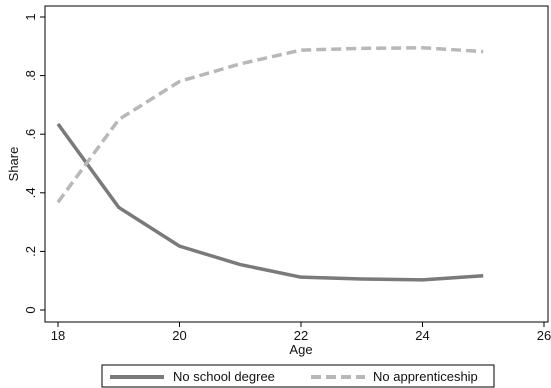  What do you see at coordinates (30, 134) in the screenshot?
I see `y-tick-label: .6` at bounding box center [30, 134].